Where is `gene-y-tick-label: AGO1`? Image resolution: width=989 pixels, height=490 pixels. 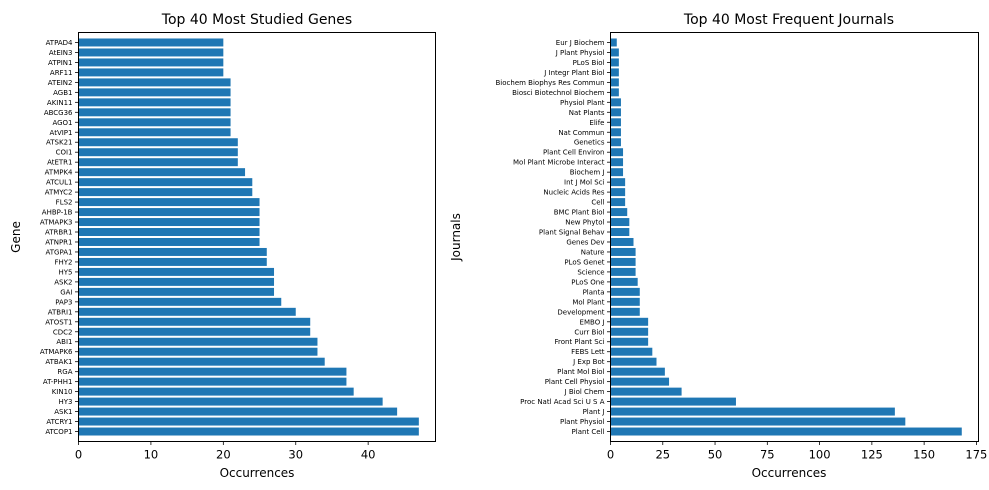
gene-y-tick-label: AGO1 is located at coordinates (62, 123).